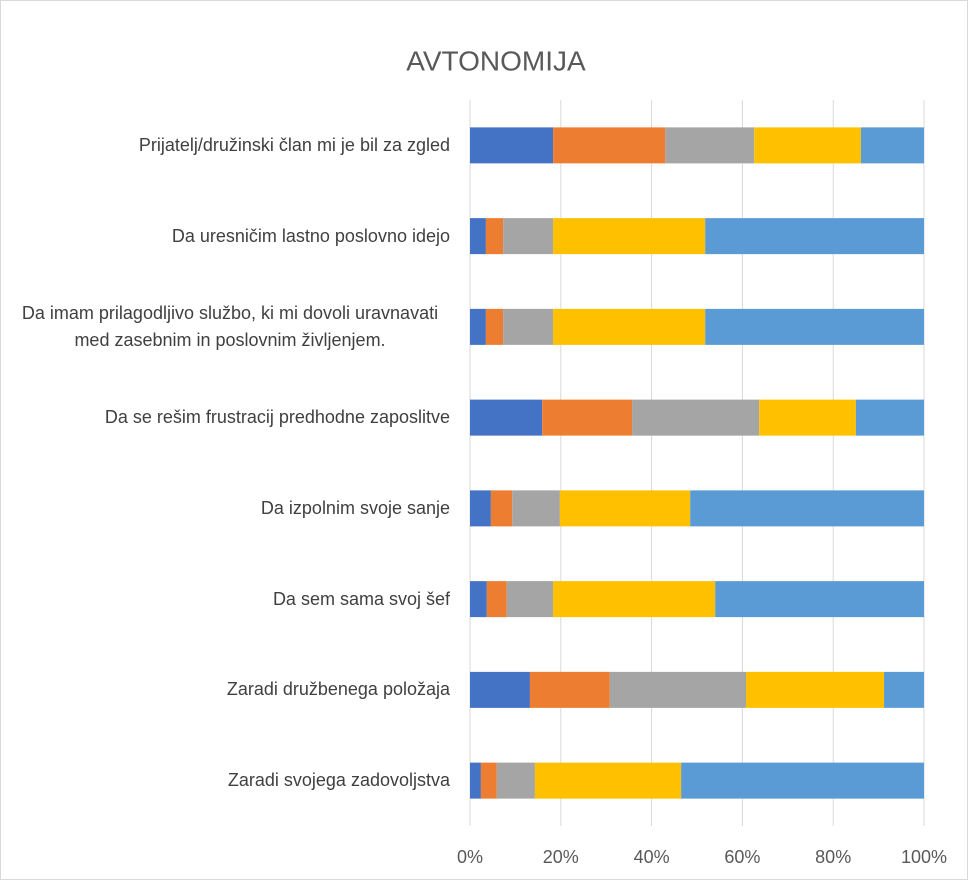 The image size is (968, 880). What do you see at coordinates (833, 857) in the screenshot?
I see `x-tick-label: 80%` at bounding box center [833, 857].